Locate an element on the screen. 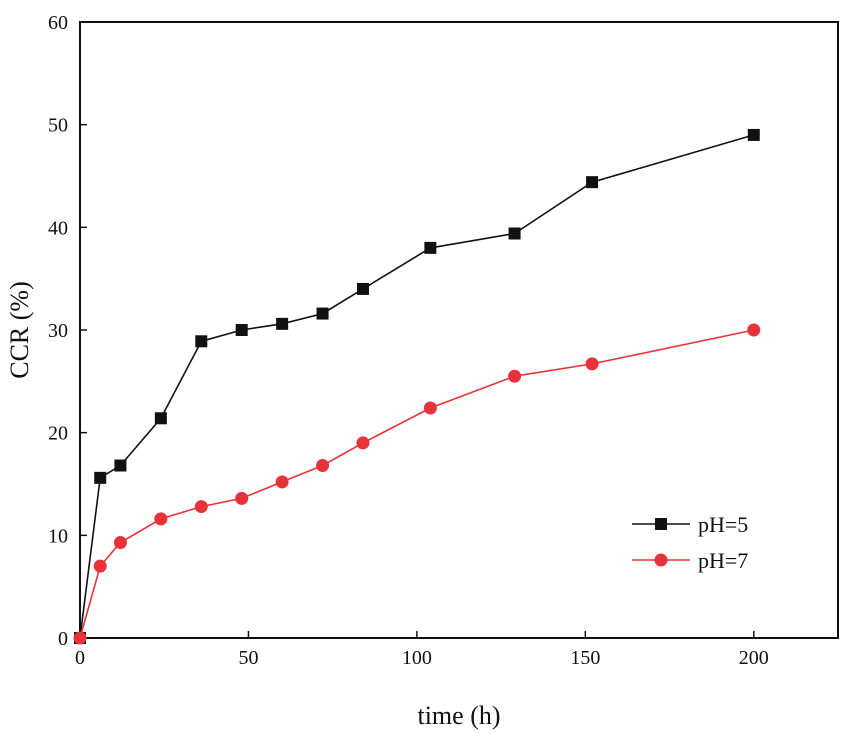 The image size is (850, 734). y-axis-ticks: 0 10 20 30 40 50 60 is located at coordinates (67, 331).